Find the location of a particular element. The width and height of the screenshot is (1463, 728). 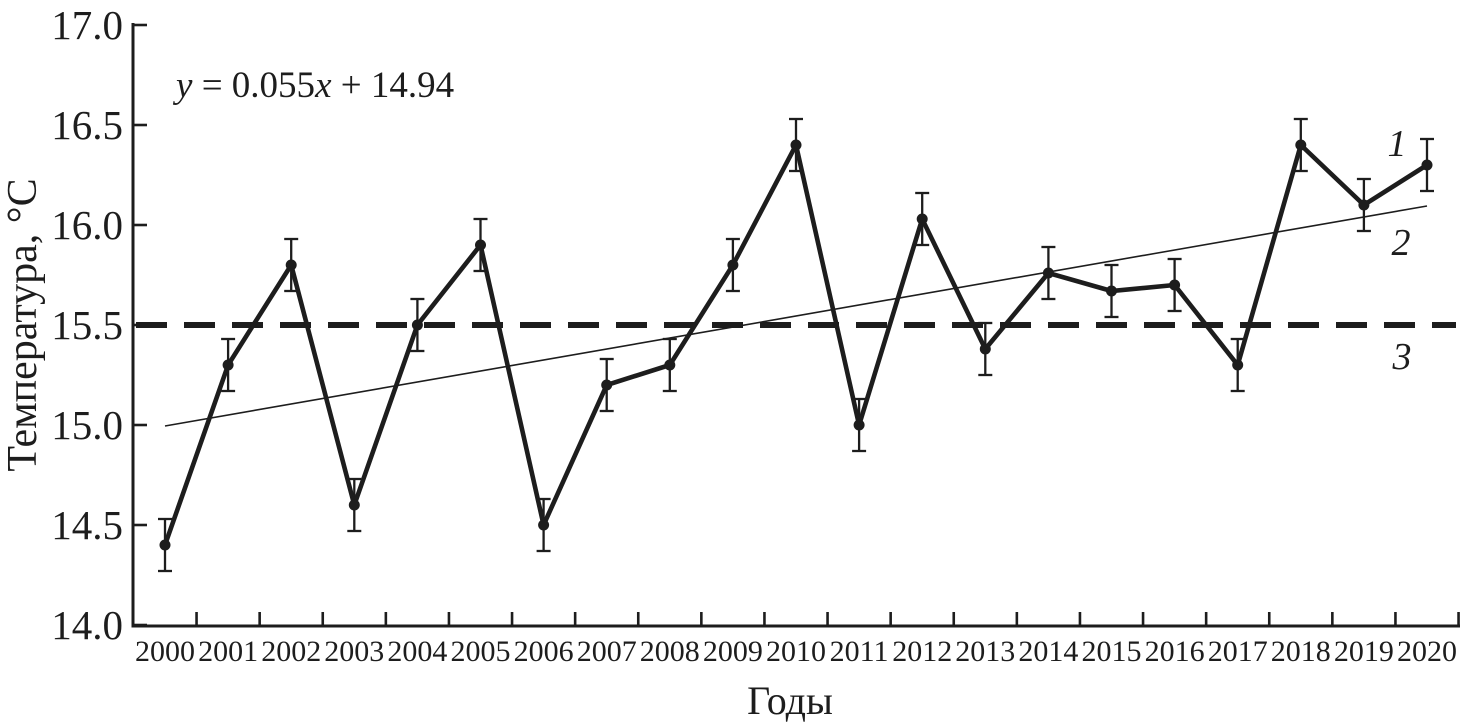

data-point-2016 is located at coordinates (1175, 285).